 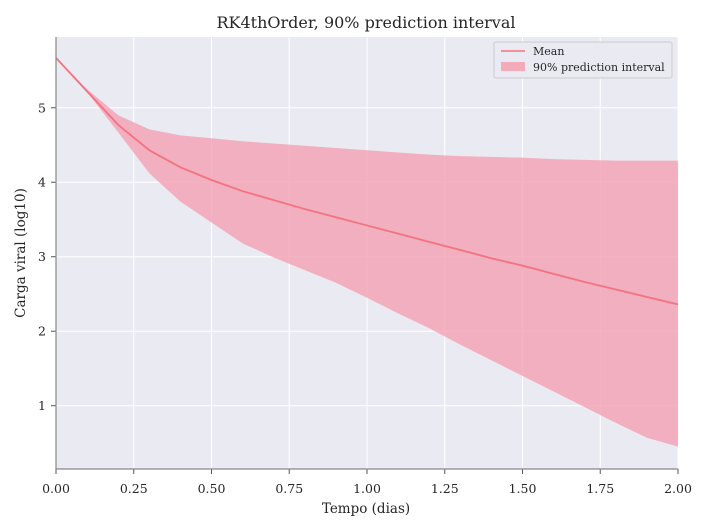 I want to click on y-tick-label: 2, so click(x=42, y=331).